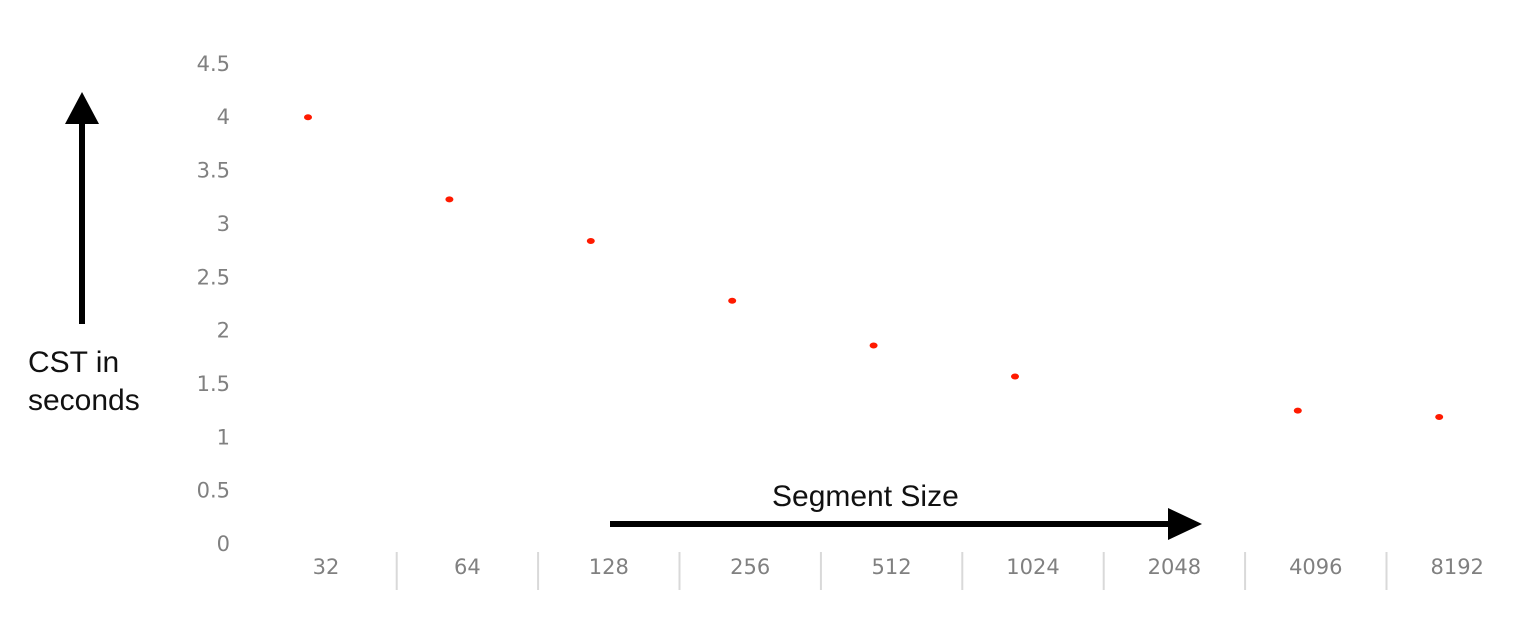 This screenshot has height=618, width=1526. What do you see at coordinates (326, 567) in the screenshot?
I see `x-tick-label: 32` at bounding box center [326, 567].